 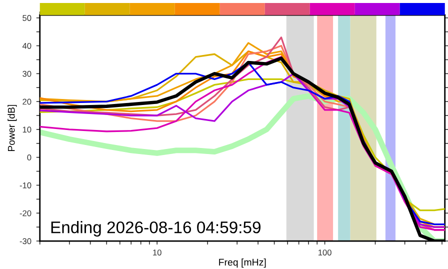 What do you see at coordinates (26, 185) in the screenshot?
I see `y-tick-label: -10` at bounding box center [26, 185].